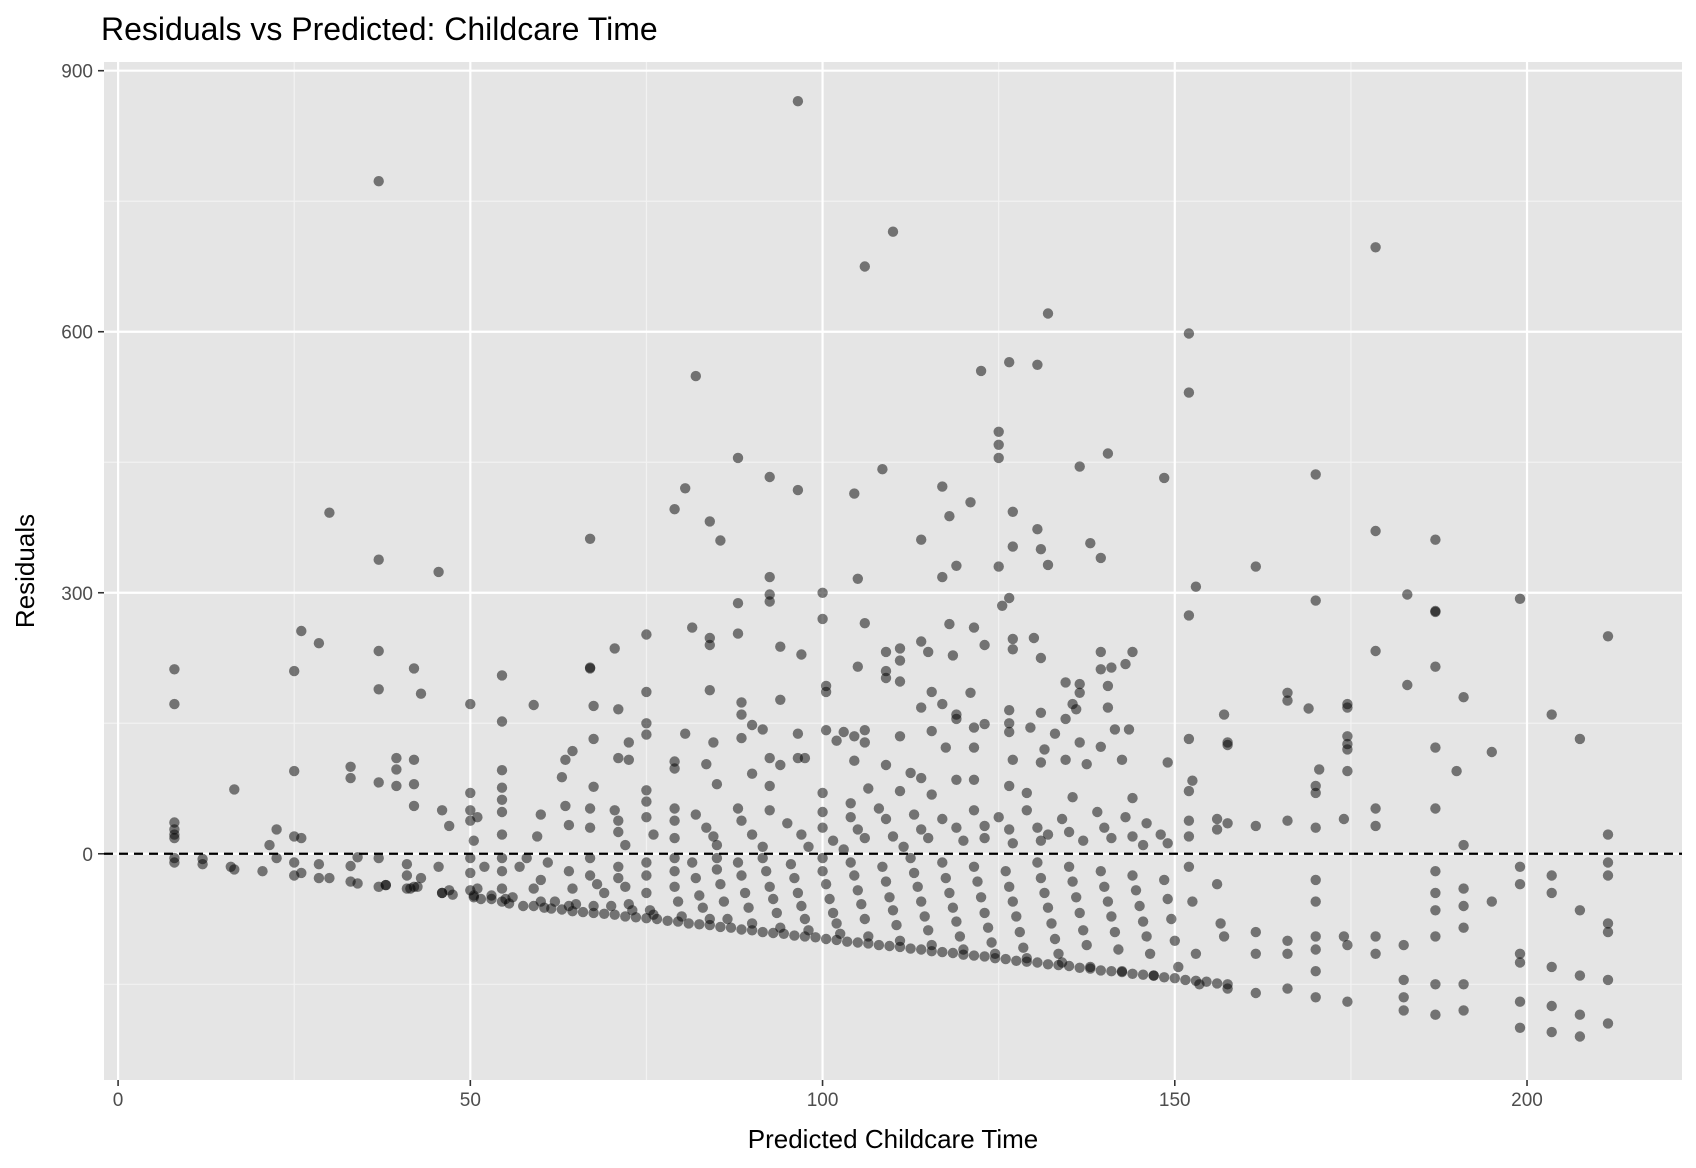 Image resolution: width=1696 pixels, height=1168 pixels. Describe the element at coordinates (893, 1139) in the screenshot. I see `x-axis-label: Predicted Childcare Time` at that location.